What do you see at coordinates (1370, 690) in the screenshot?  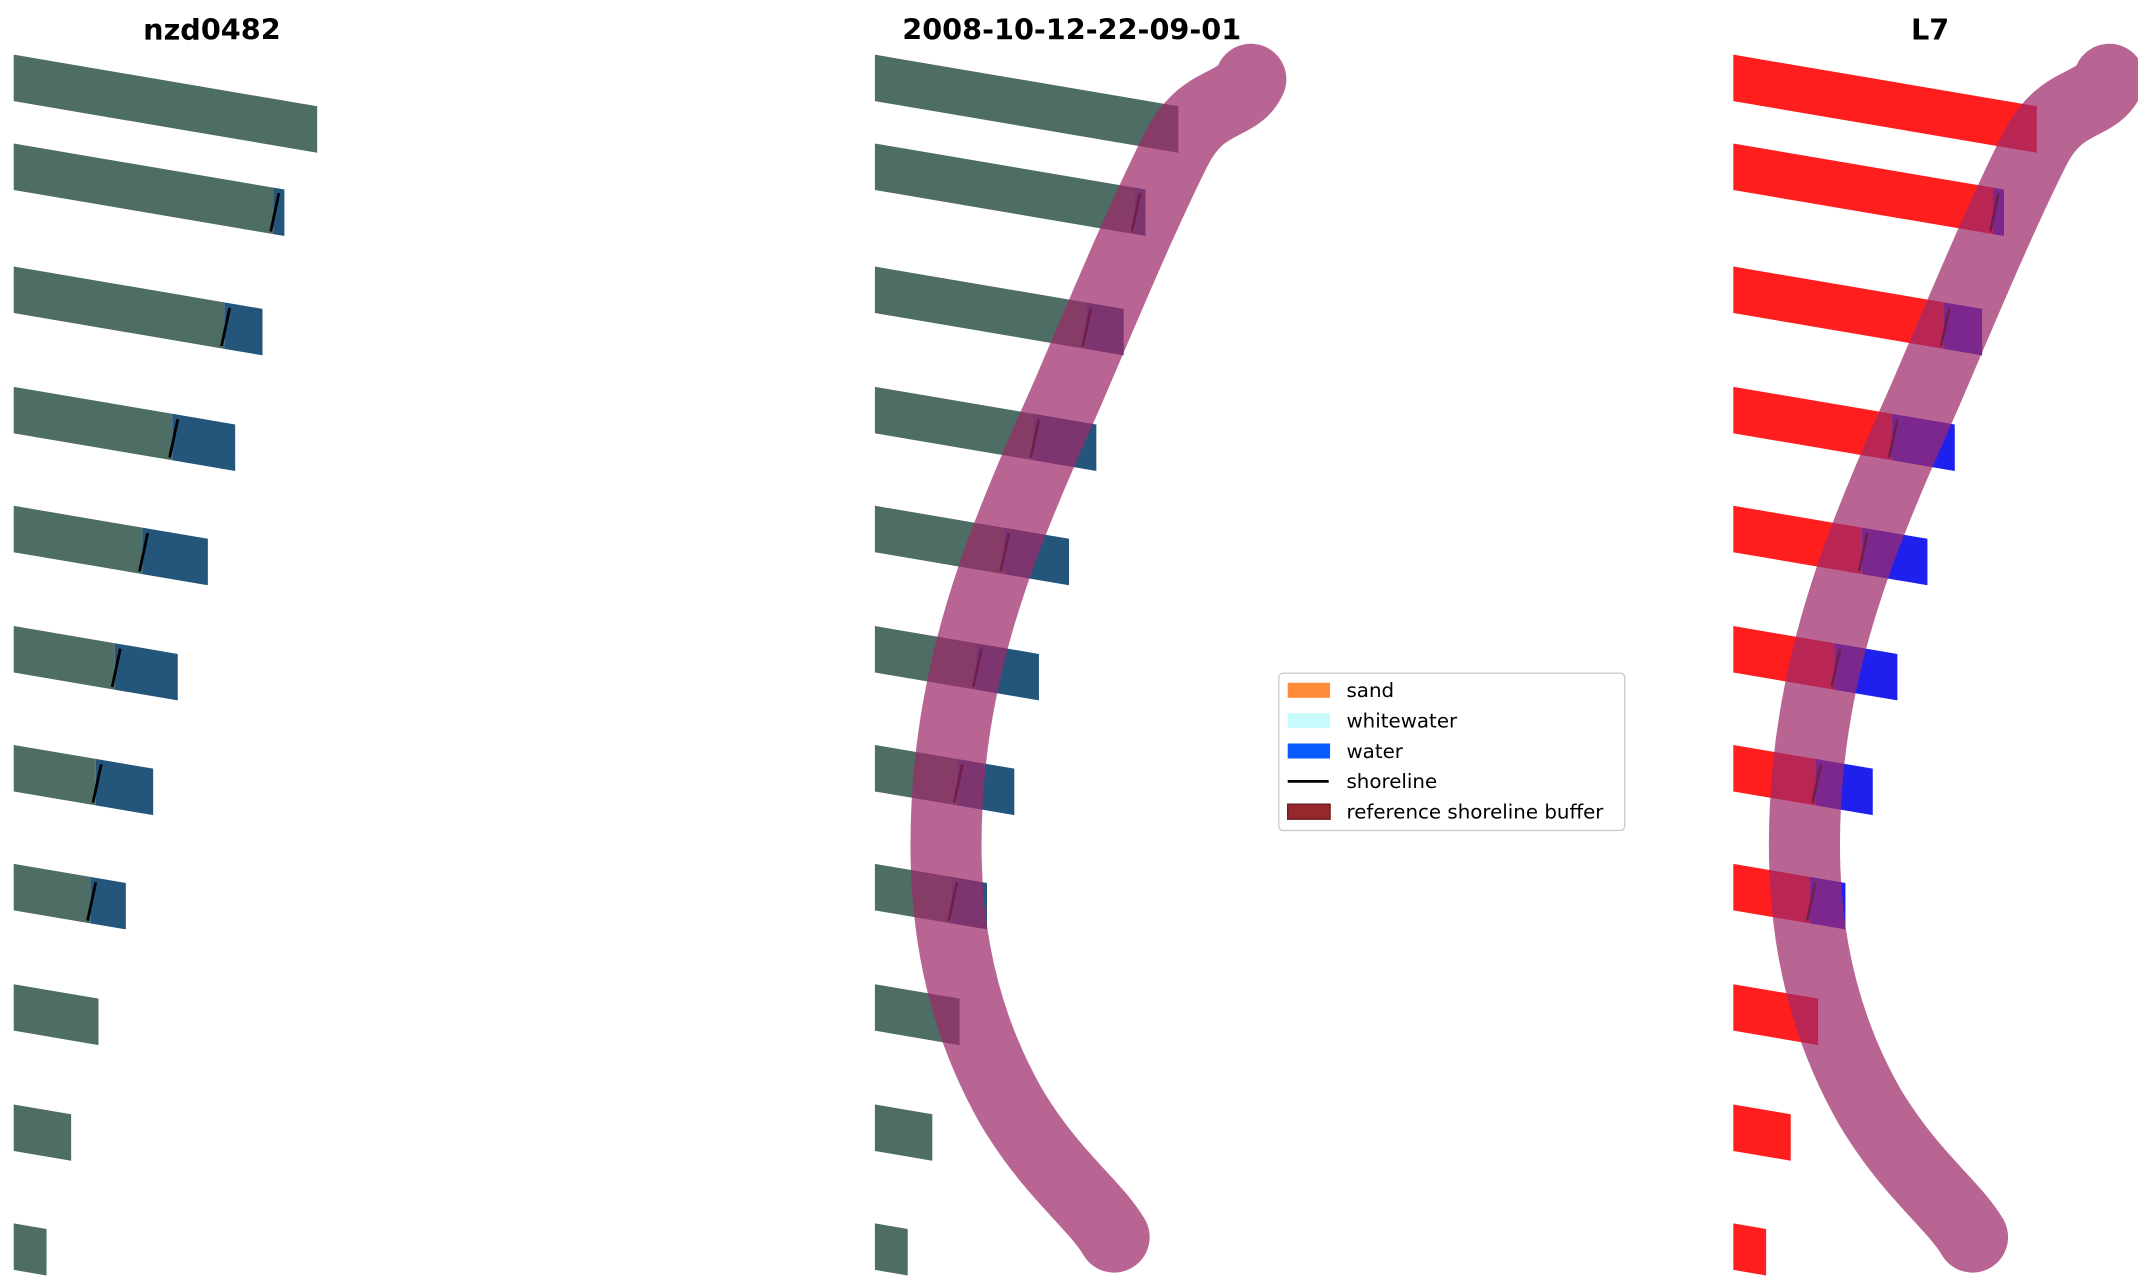 I see `legend-label: sand` at bounding box center [1370, 690].